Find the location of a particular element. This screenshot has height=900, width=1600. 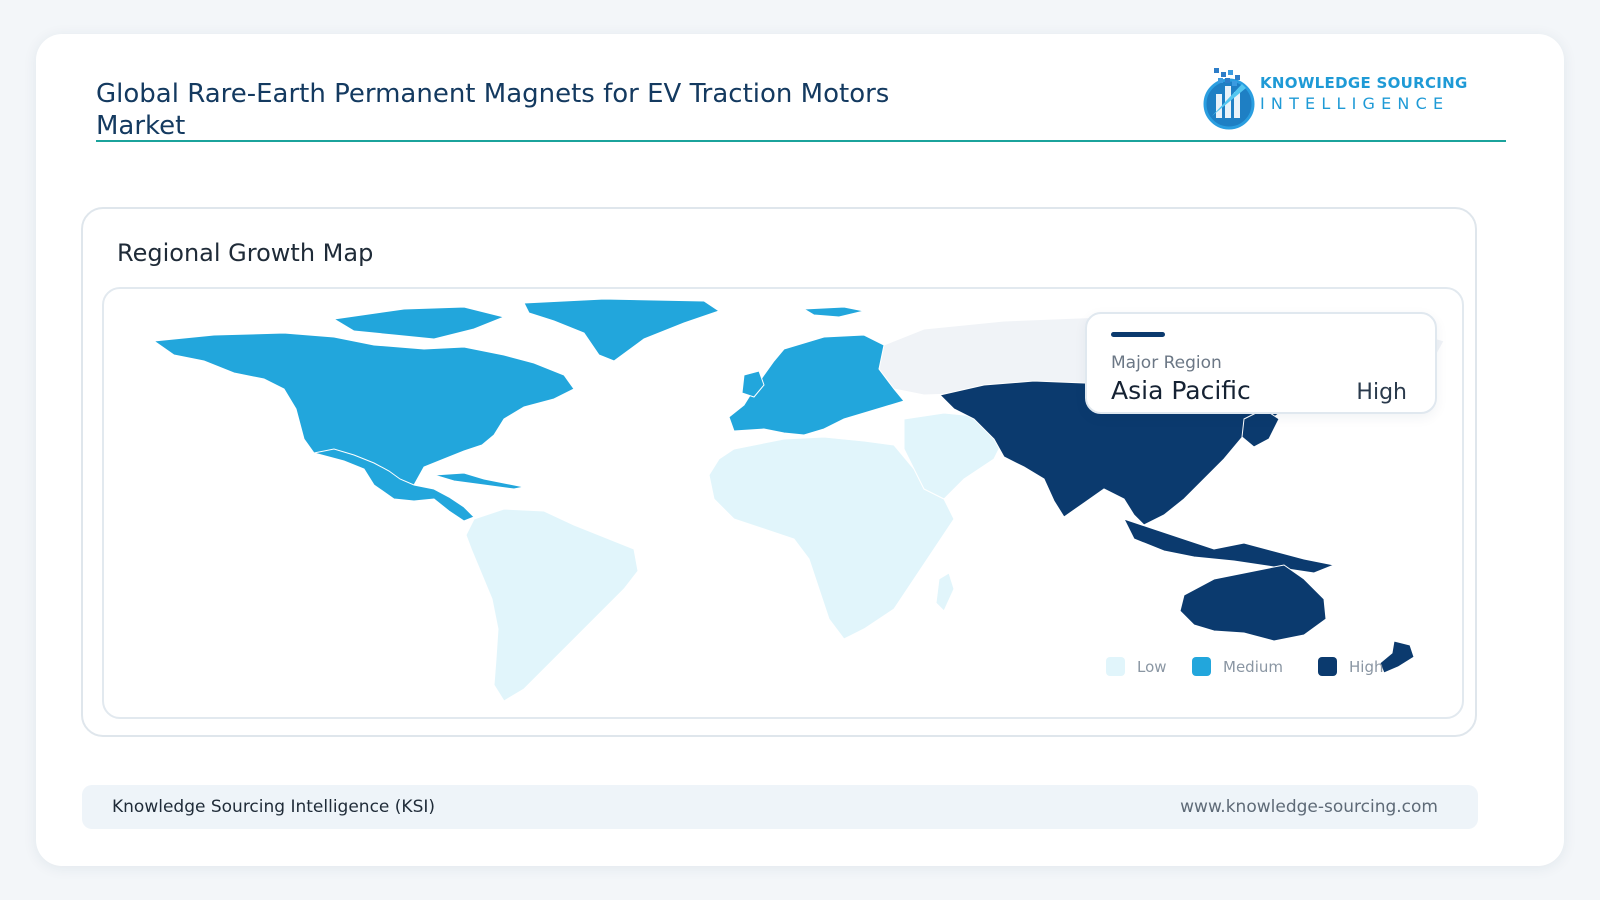

logo-text-bottom: INTELLIGENCE is located at coordinates (1355, 103).